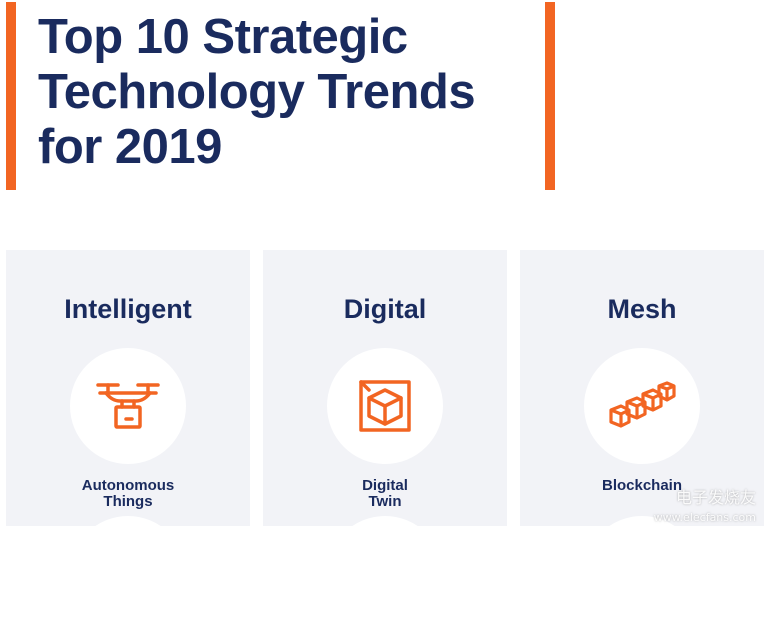 The height and width of the screenshot is (632, 770). I want to click on item-label-line-1: Autonomous, so click(128, 485).